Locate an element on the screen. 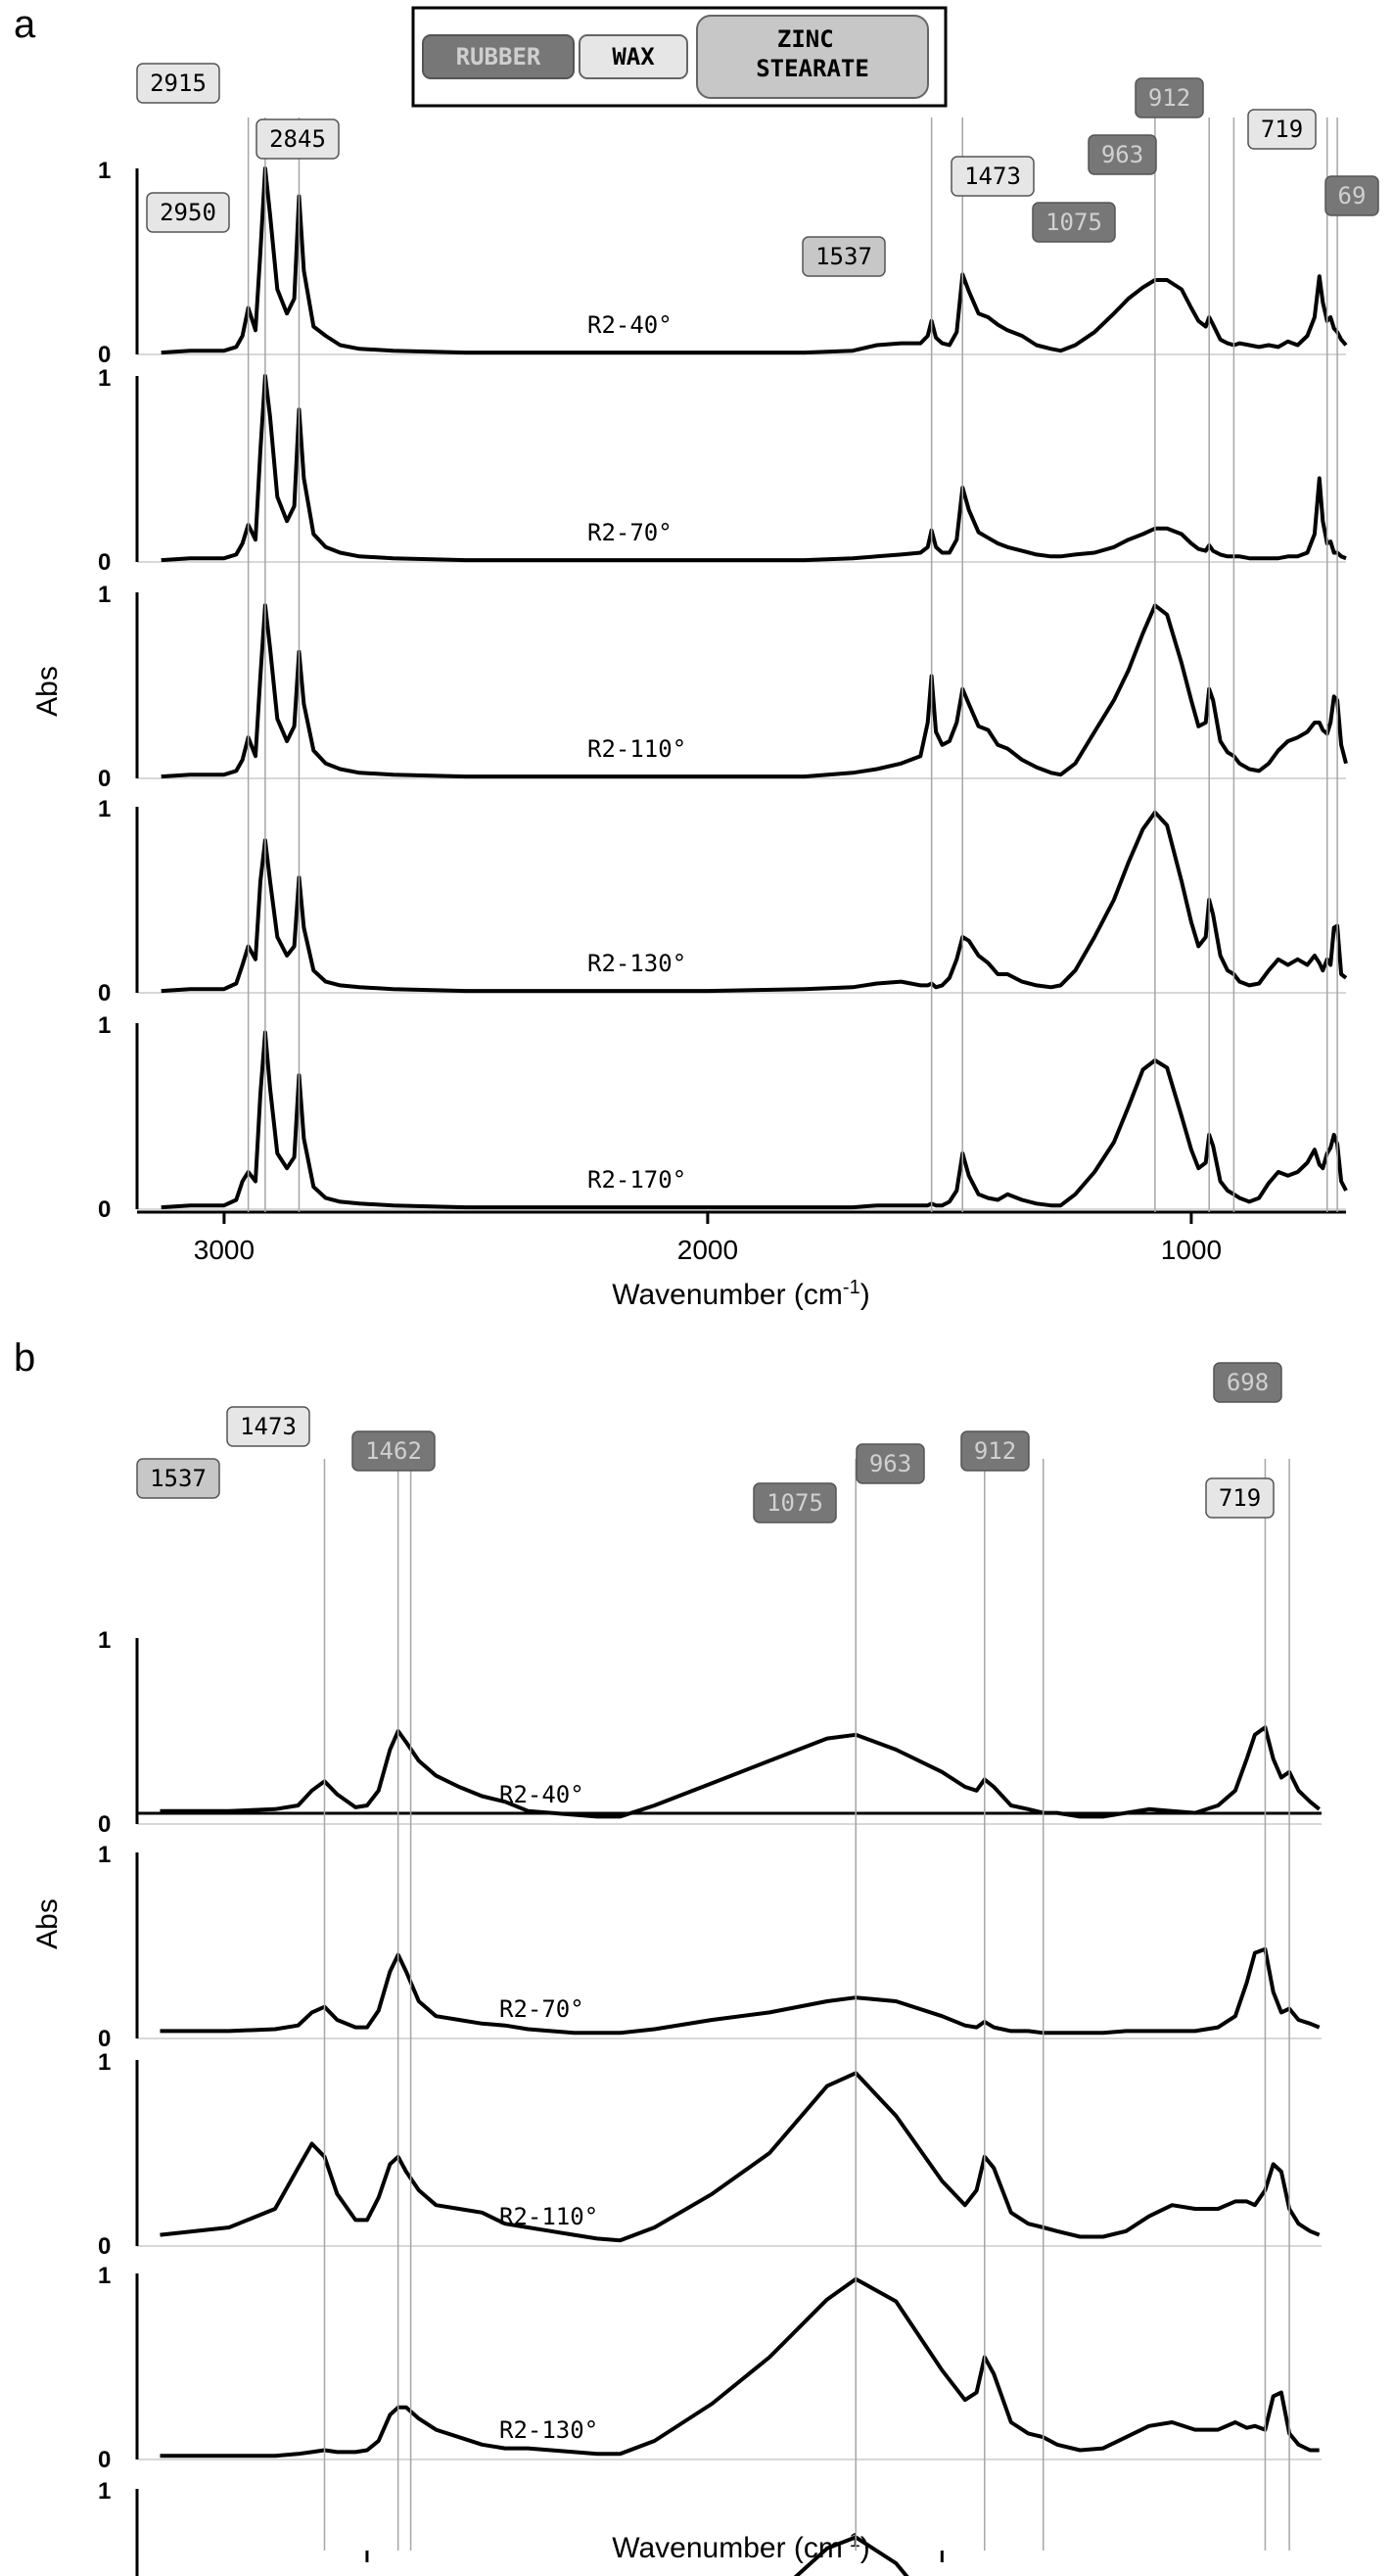 This screenshot has height=2576, width=1393. legend-swatch-wax is located at coordinates (633, 56).